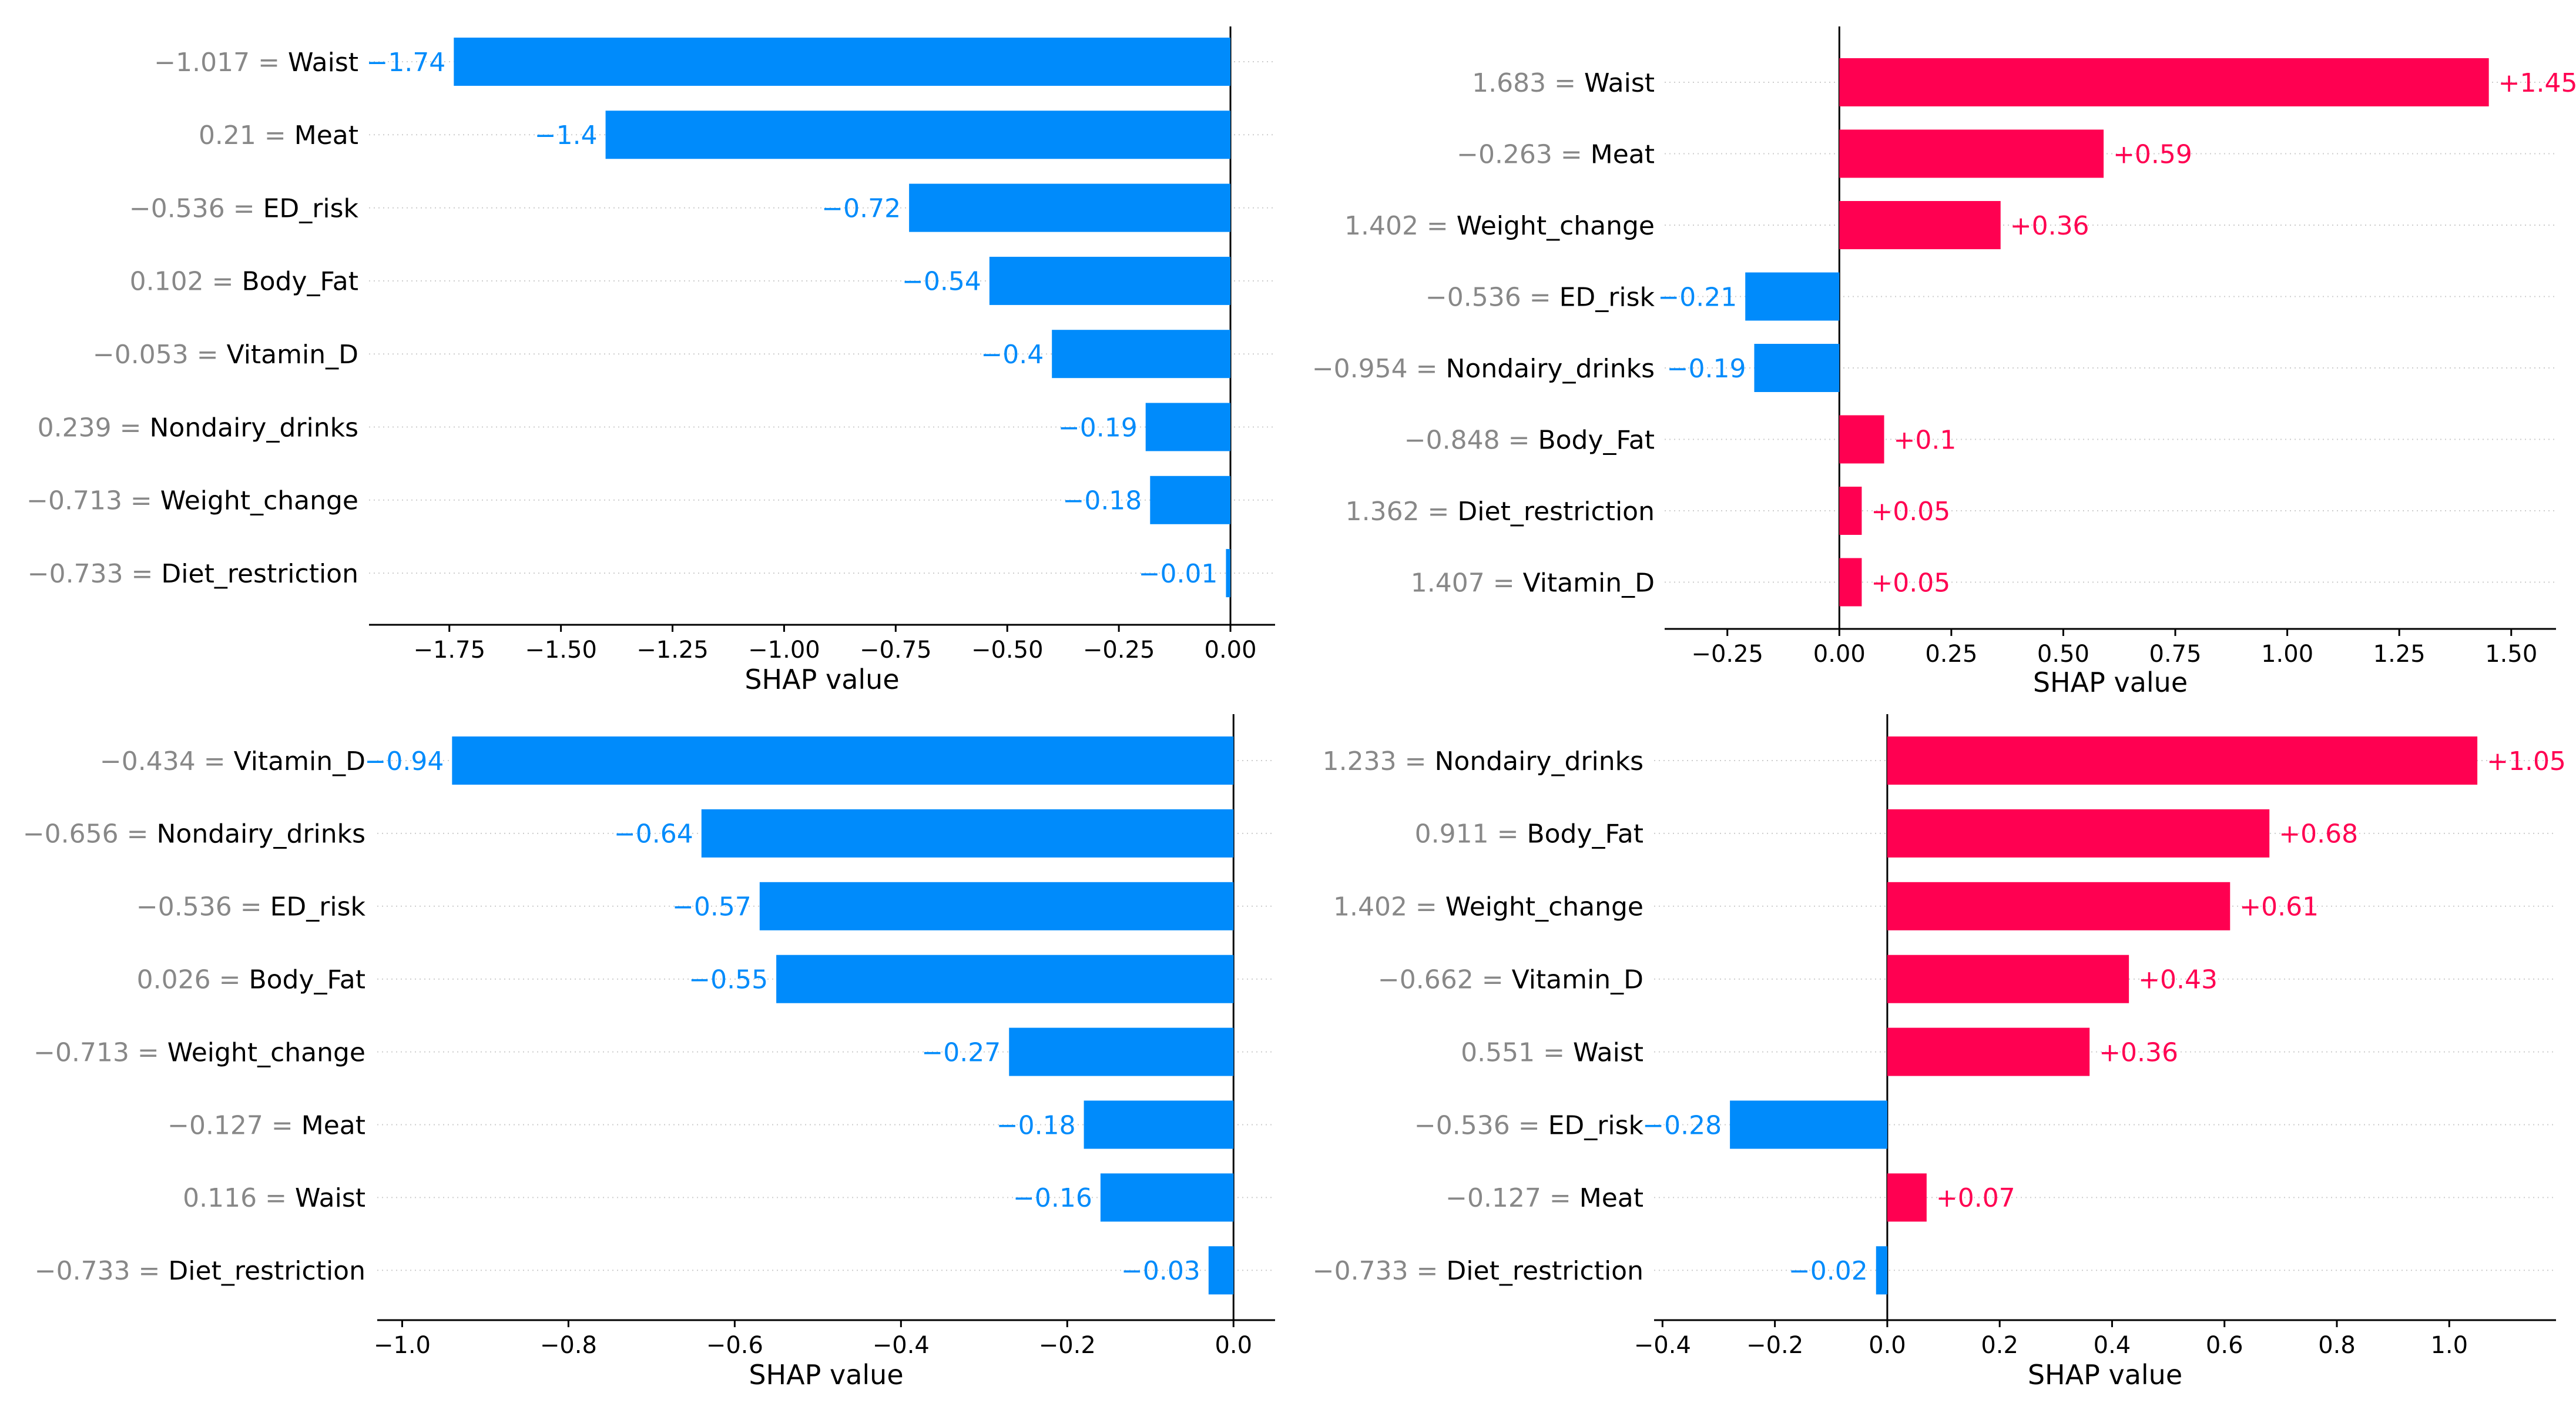 The width and height of the screenshot is (2576, 1403). Describe the element at coordinates (1053, 1198) in the screenshot. I see `shap-value-label: −0.16` at that location.